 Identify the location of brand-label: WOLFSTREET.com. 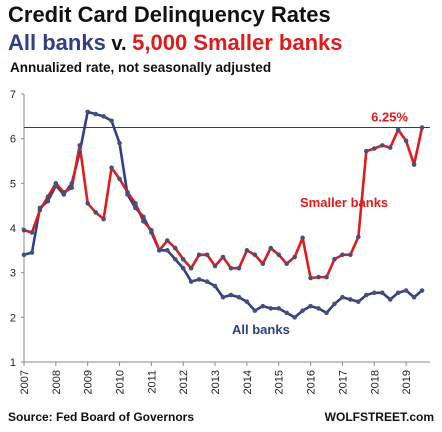
(379, 417).